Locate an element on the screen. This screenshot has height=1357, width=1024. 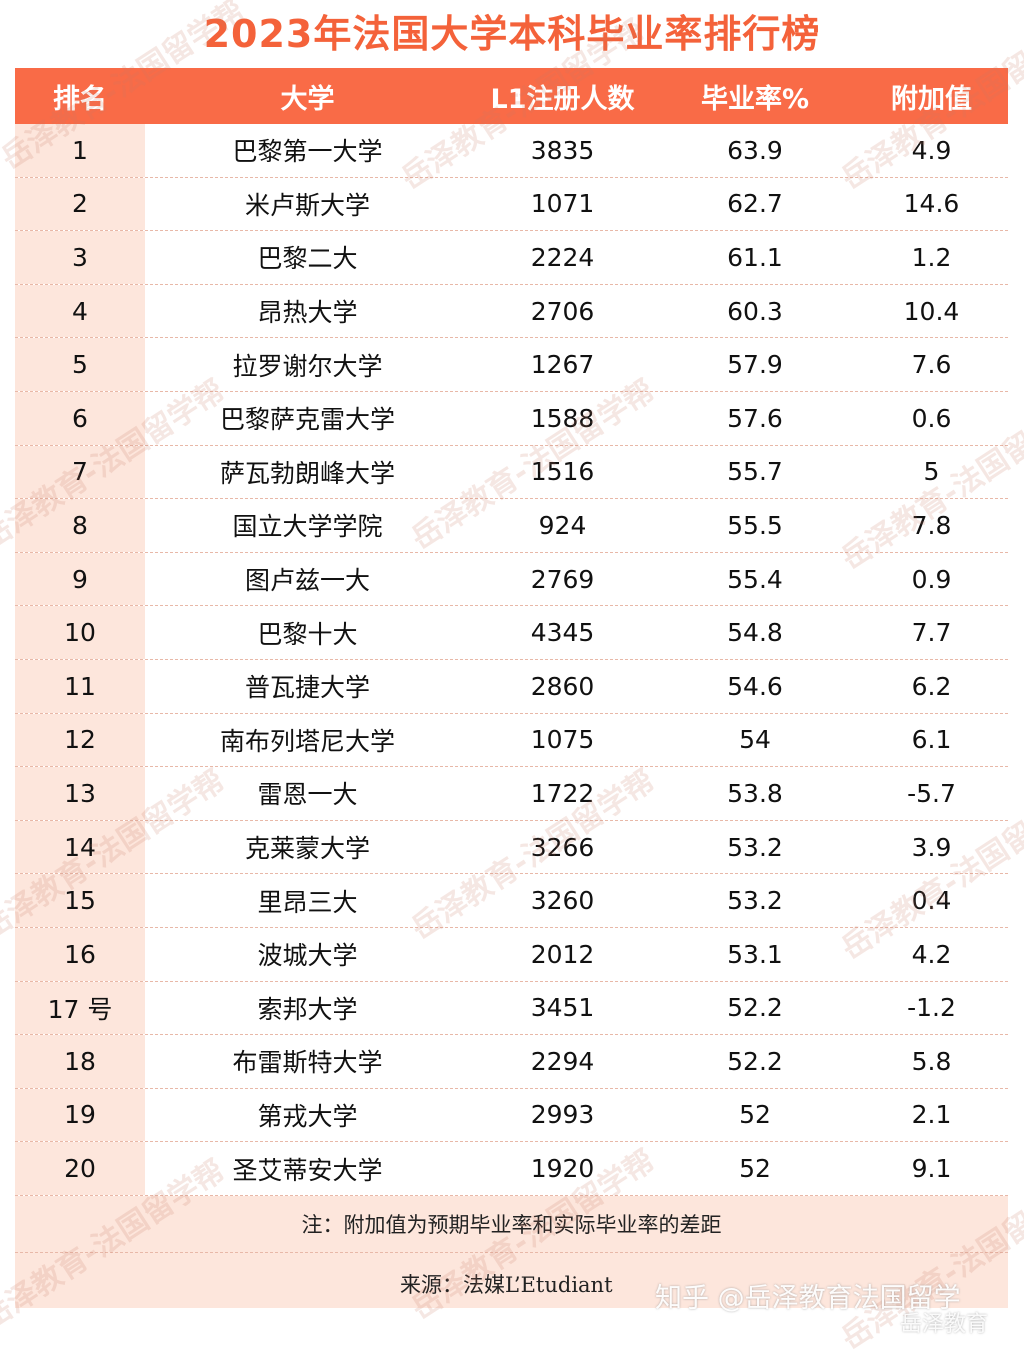
cell-enrollment: 1722 is located at coordinates (562, 793).